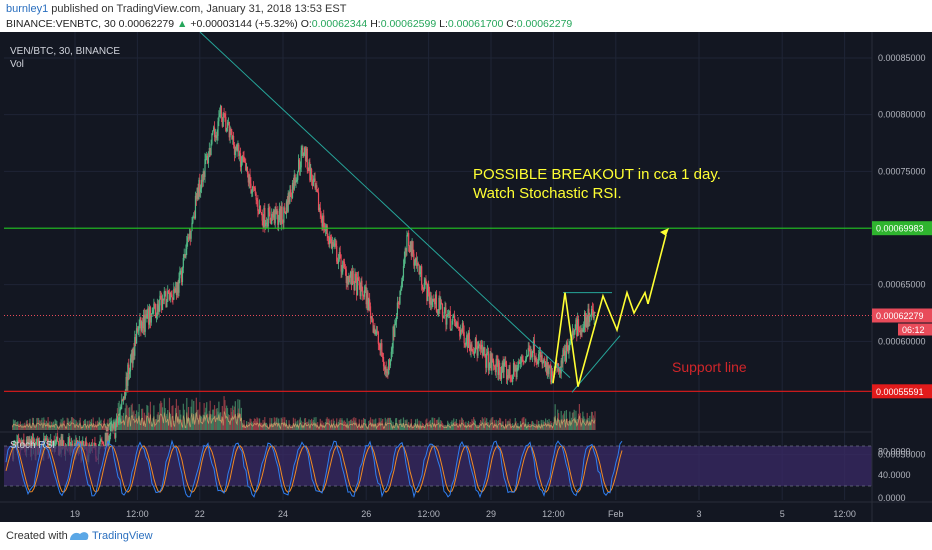 The image size is (932, 550). Describe the element at coordinates (902, 455) in the screenshot. I see `price-tick-label: 0.00050000` at that location.